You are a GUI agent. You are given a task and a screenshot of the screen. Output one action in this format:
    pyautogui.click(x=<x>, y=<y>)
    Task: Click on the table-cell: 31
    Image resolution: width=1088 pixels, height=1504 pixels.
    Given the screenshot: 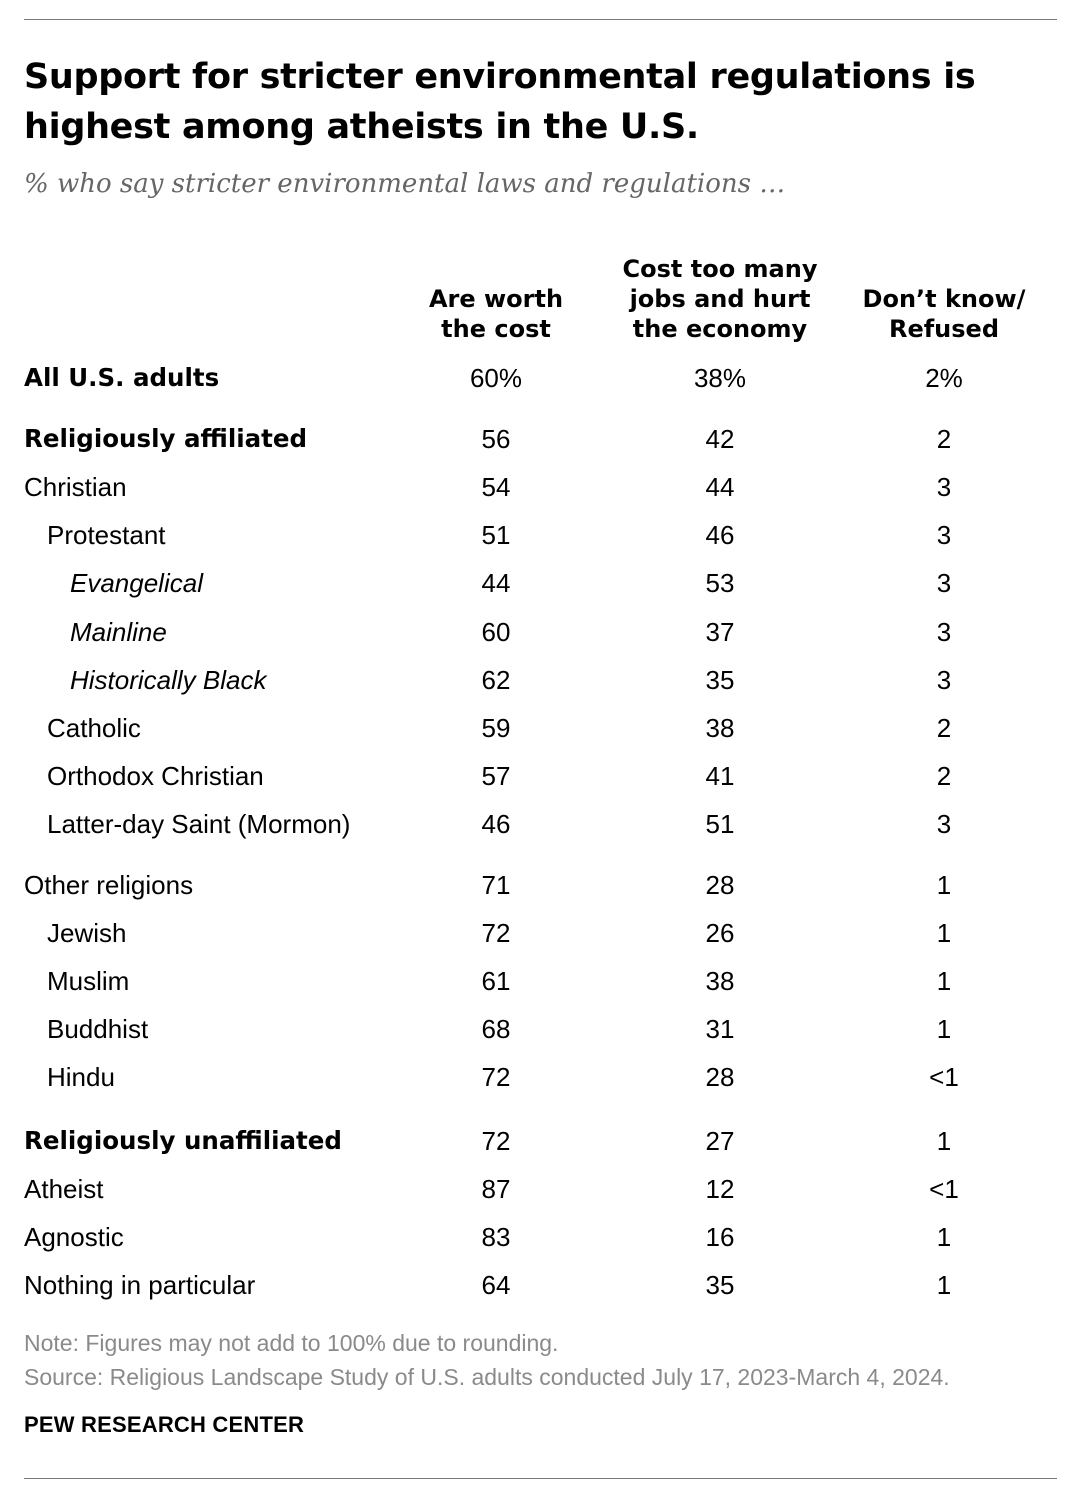 What is the action you would take?
    pyautogui.click(x=720, y=1029)
    